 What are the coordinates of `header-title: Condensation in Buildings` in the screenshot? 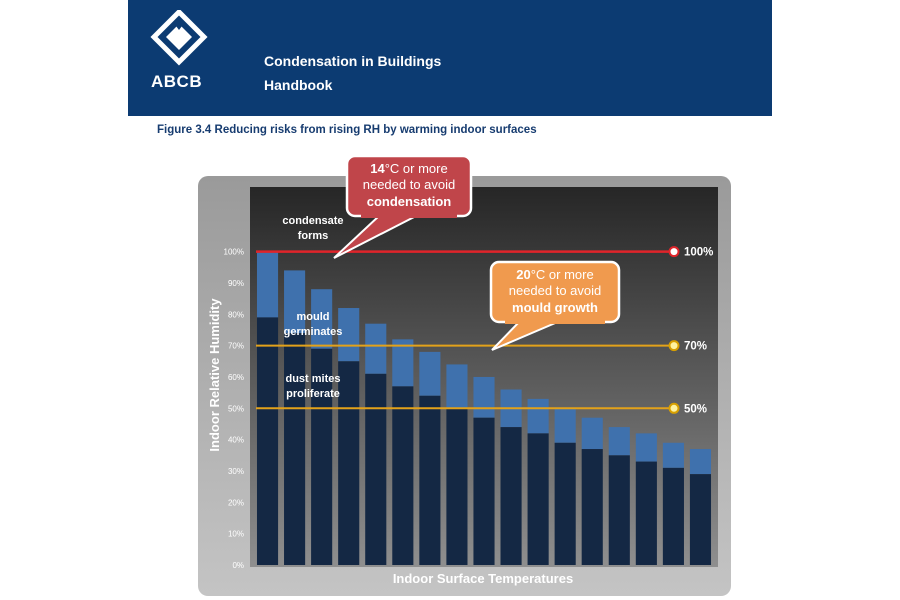 It's located at (353, 61).